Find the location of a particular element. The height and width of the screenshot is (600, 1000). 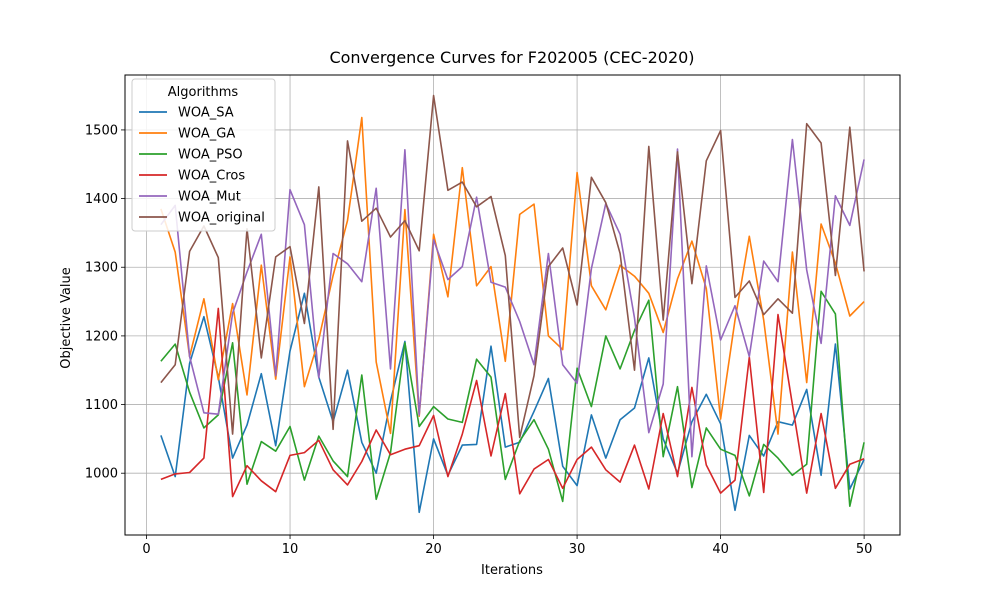

y-tick-label: 1100 is located at coordinates (101, 405).